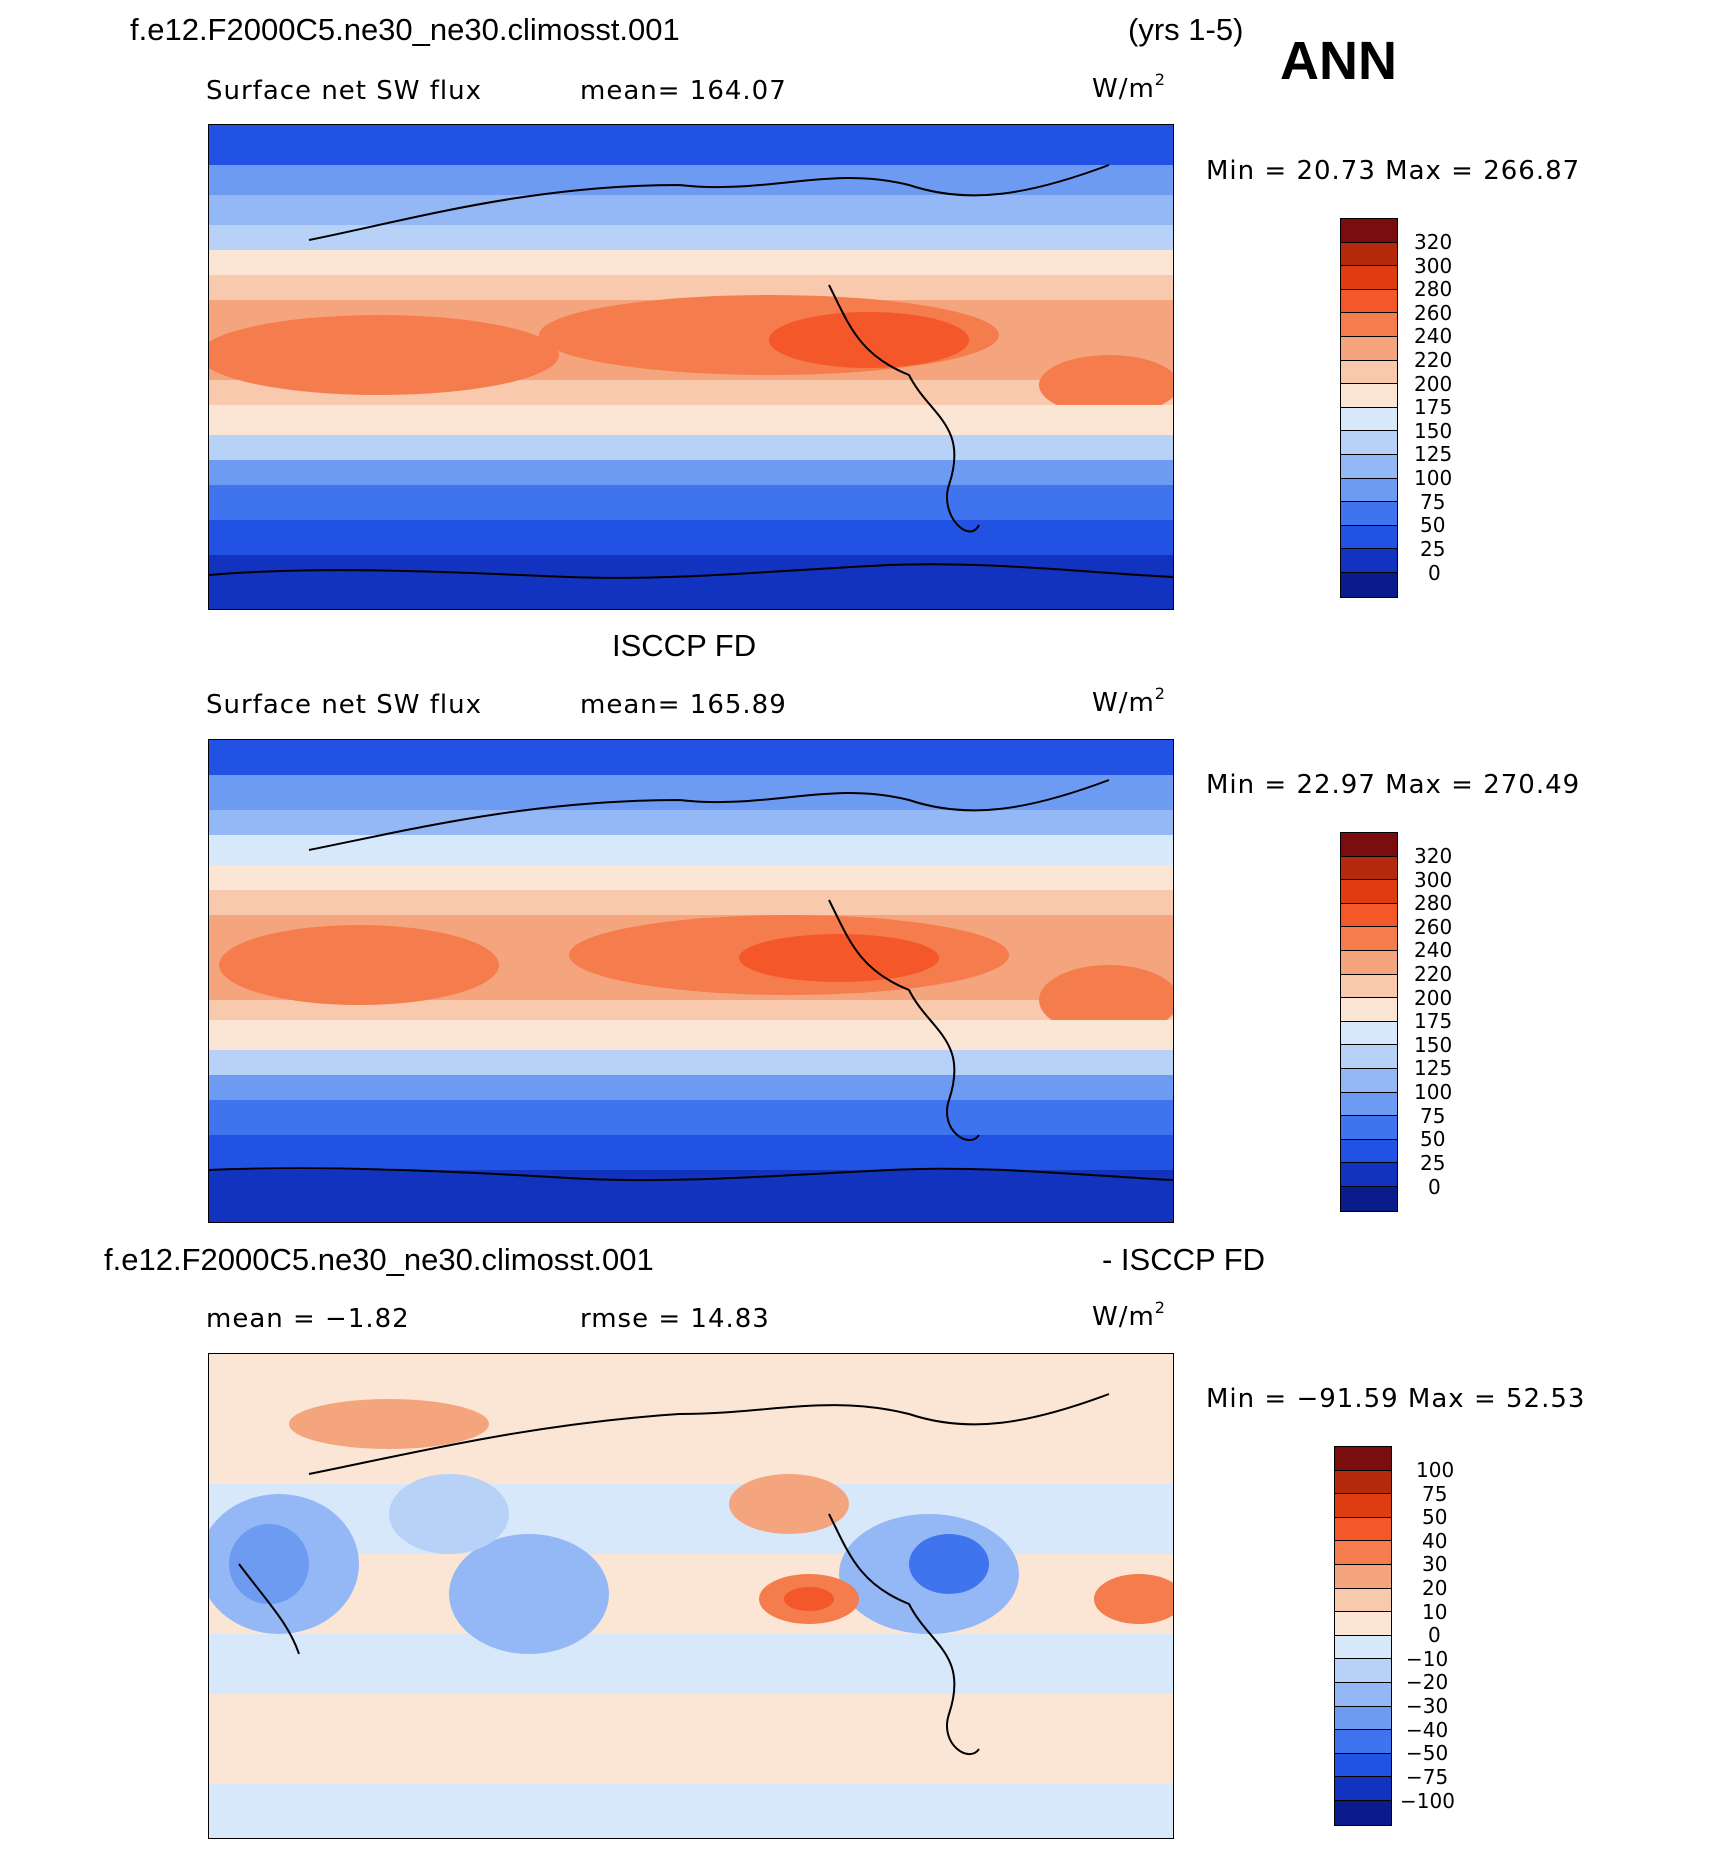  I want to click on panel2-tick: 100, so click(1433, 1092).